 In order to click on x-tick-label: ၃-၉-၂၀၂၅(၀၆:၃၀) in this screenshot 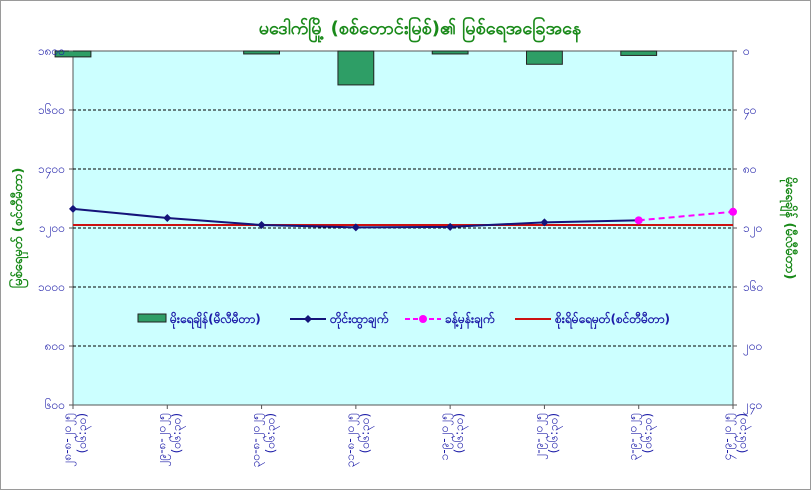, I will do `click(642, 436)`.